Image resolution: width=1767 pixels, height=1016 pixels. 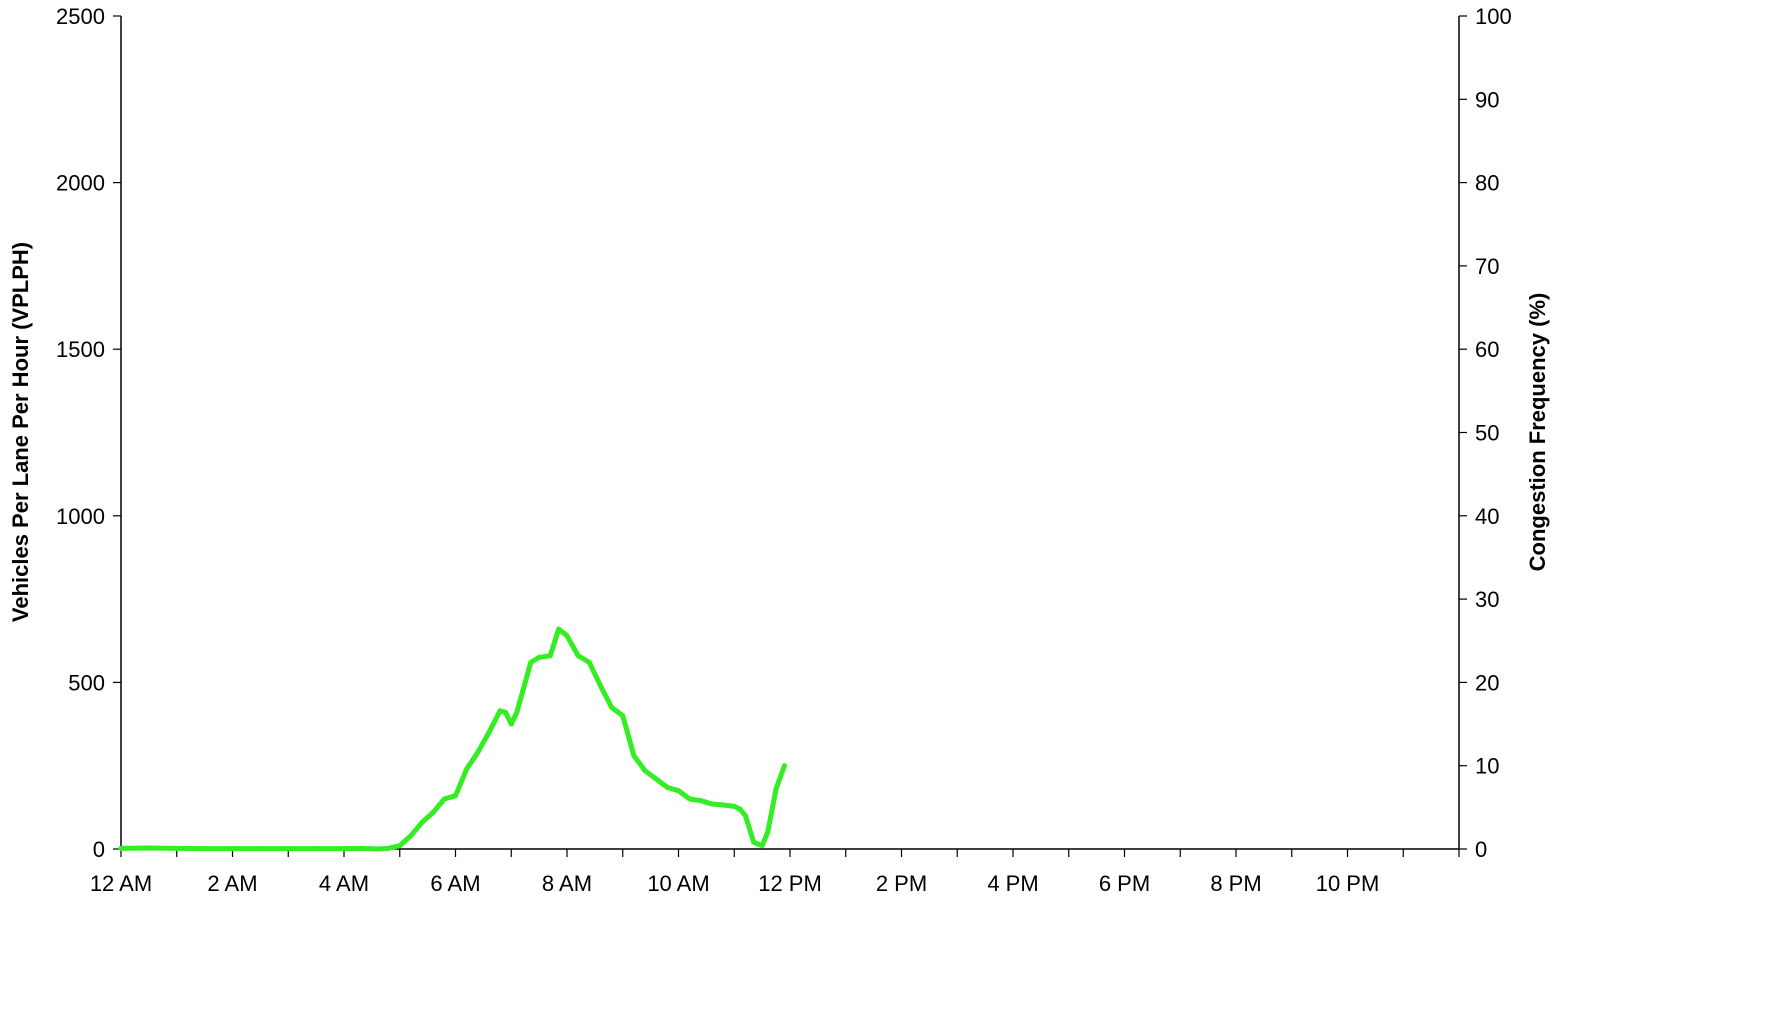 What do you see at coordinates (1487, 433) in the screenshot?
I see `y2-tick-label: 50` at bounding box center [1487, 433].